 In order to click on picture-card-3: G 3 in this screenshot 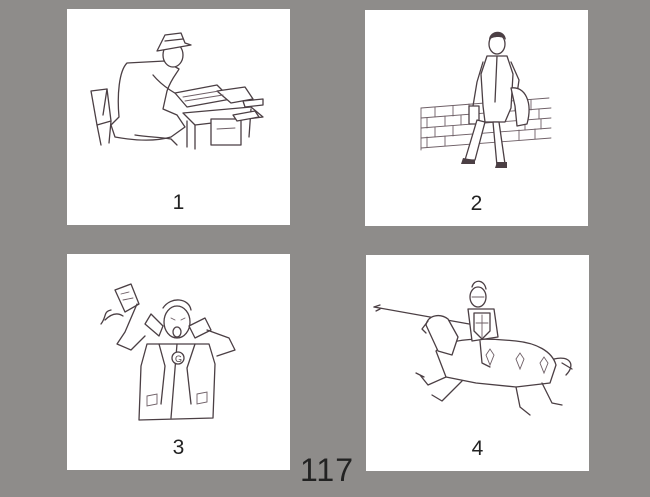, I will do `click(178, 362)`.